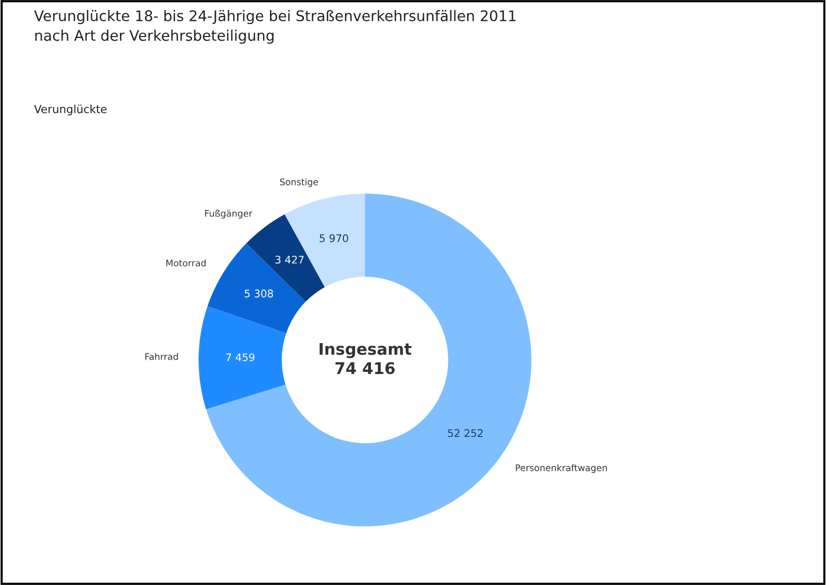 Image resolution: width=826 pixels, height=585 pixels. Describe the element at coordinates (70, 110) in the screenshot. I see `chart-subtitle: Verunglückte` at that location.